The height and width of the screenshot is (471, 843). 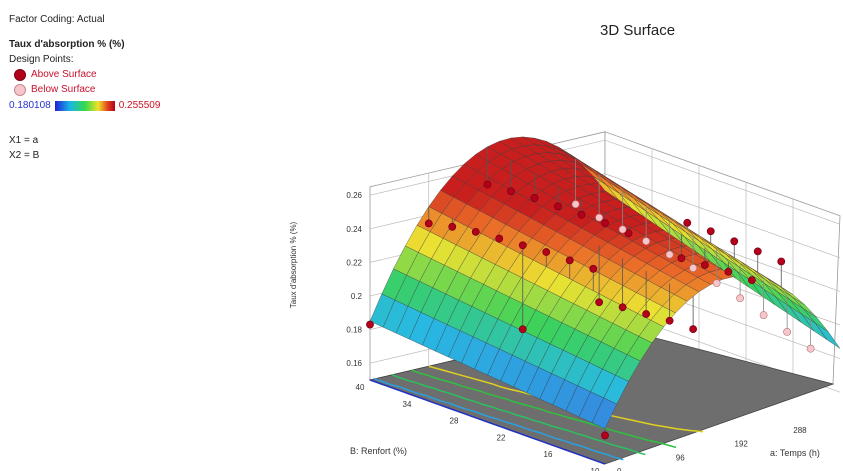 What do you see at coordinates (638, 30) in the screenshot?
I see `chart-title: 3D Surface` at bounding box center [638, 30].